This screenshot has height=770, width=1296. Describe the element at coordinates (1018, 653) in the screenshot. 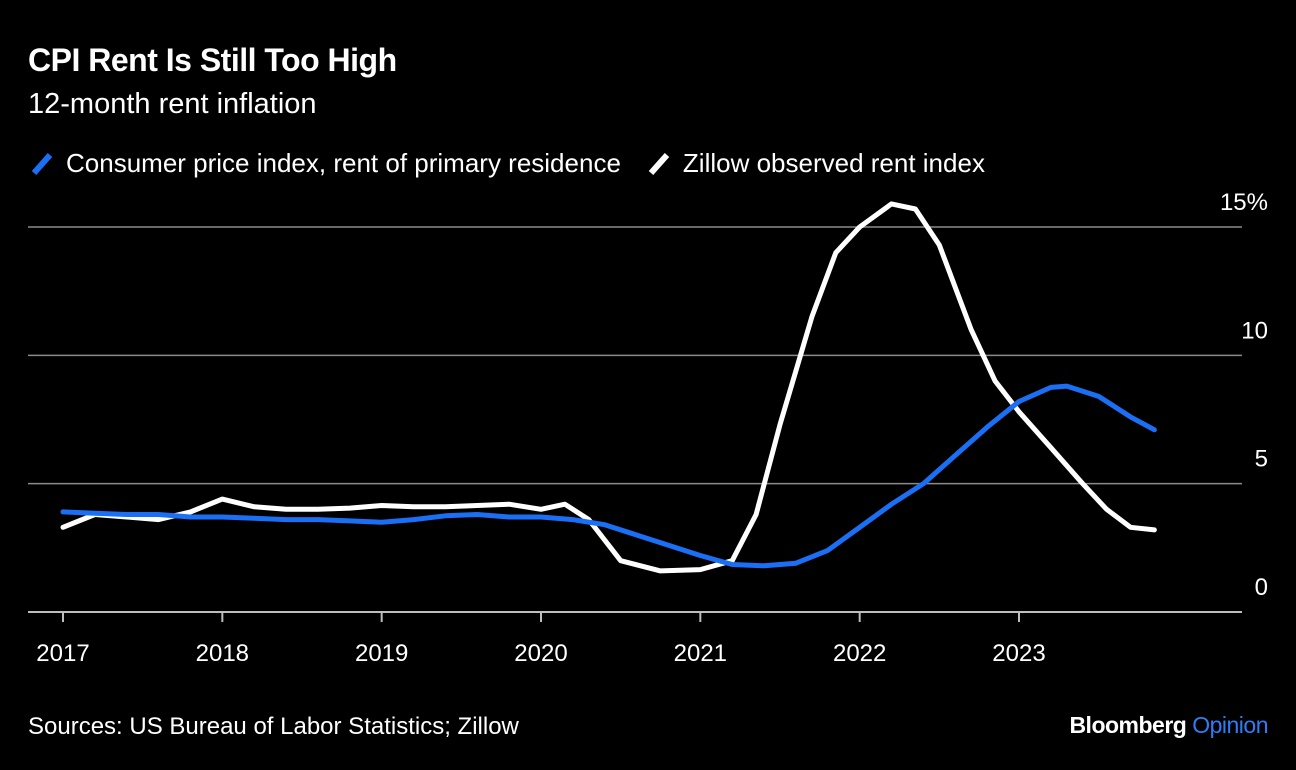

I see `x-tick-label: 2023` at that location.